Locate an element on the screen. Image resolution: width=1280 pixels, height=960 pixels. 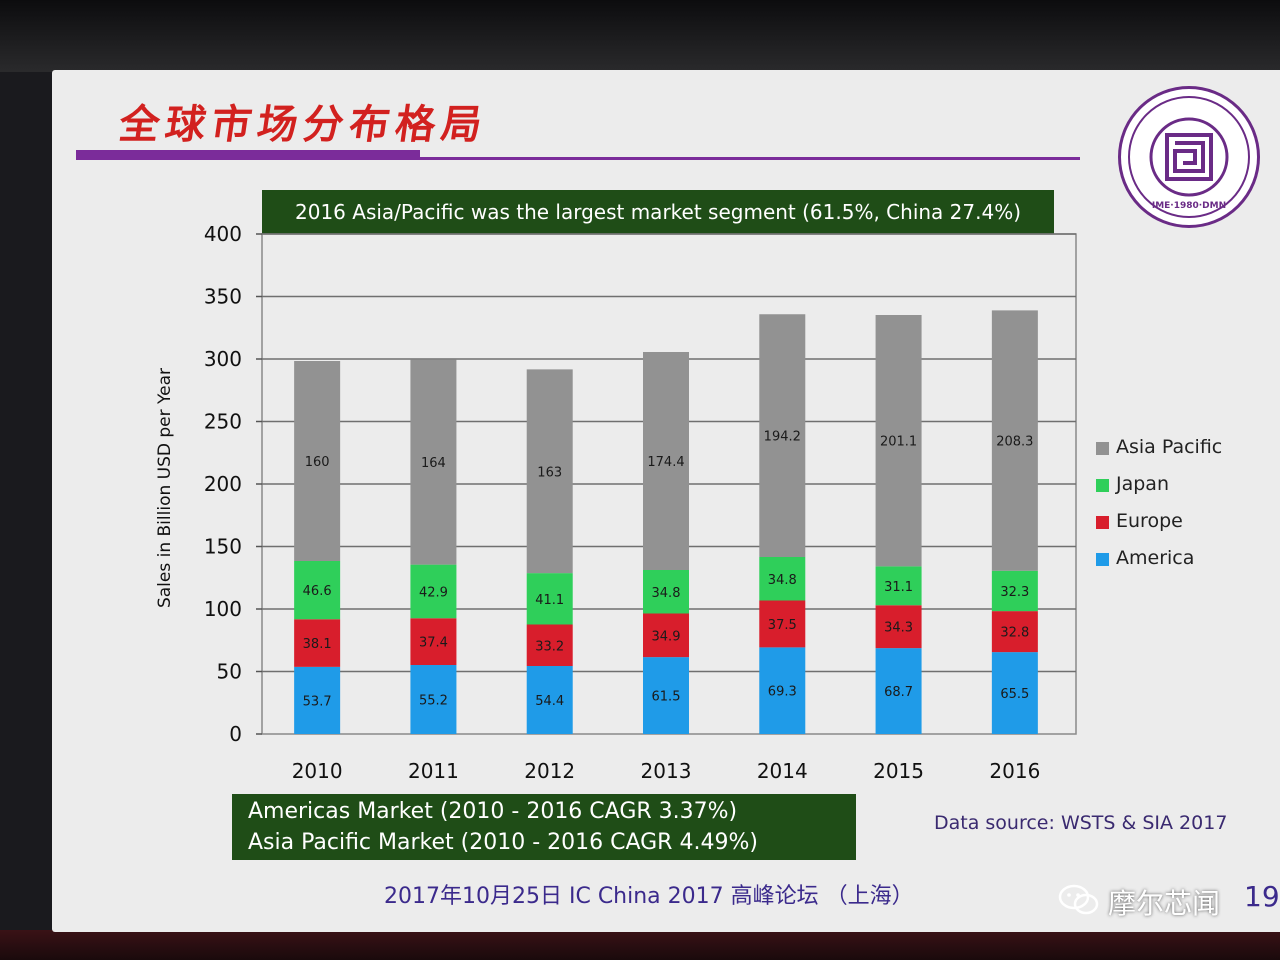
x-tick-label: 2012 is located at coordinates (549, 771).